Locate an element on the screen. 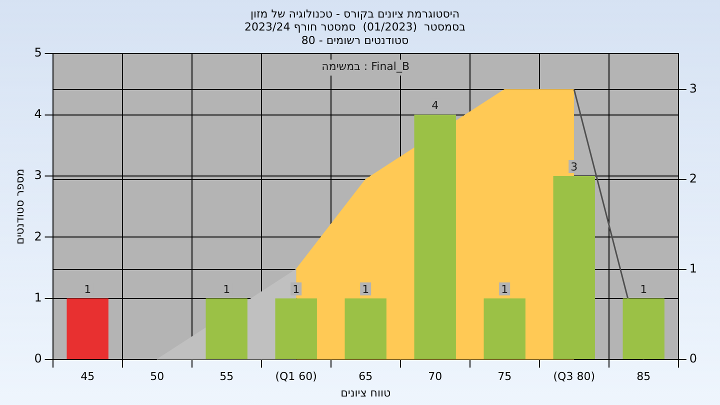 Image resolution: width=720 pixels, height=405 pixels. x-tick-label: (Q3 80) is located at coordinates (574, 377).